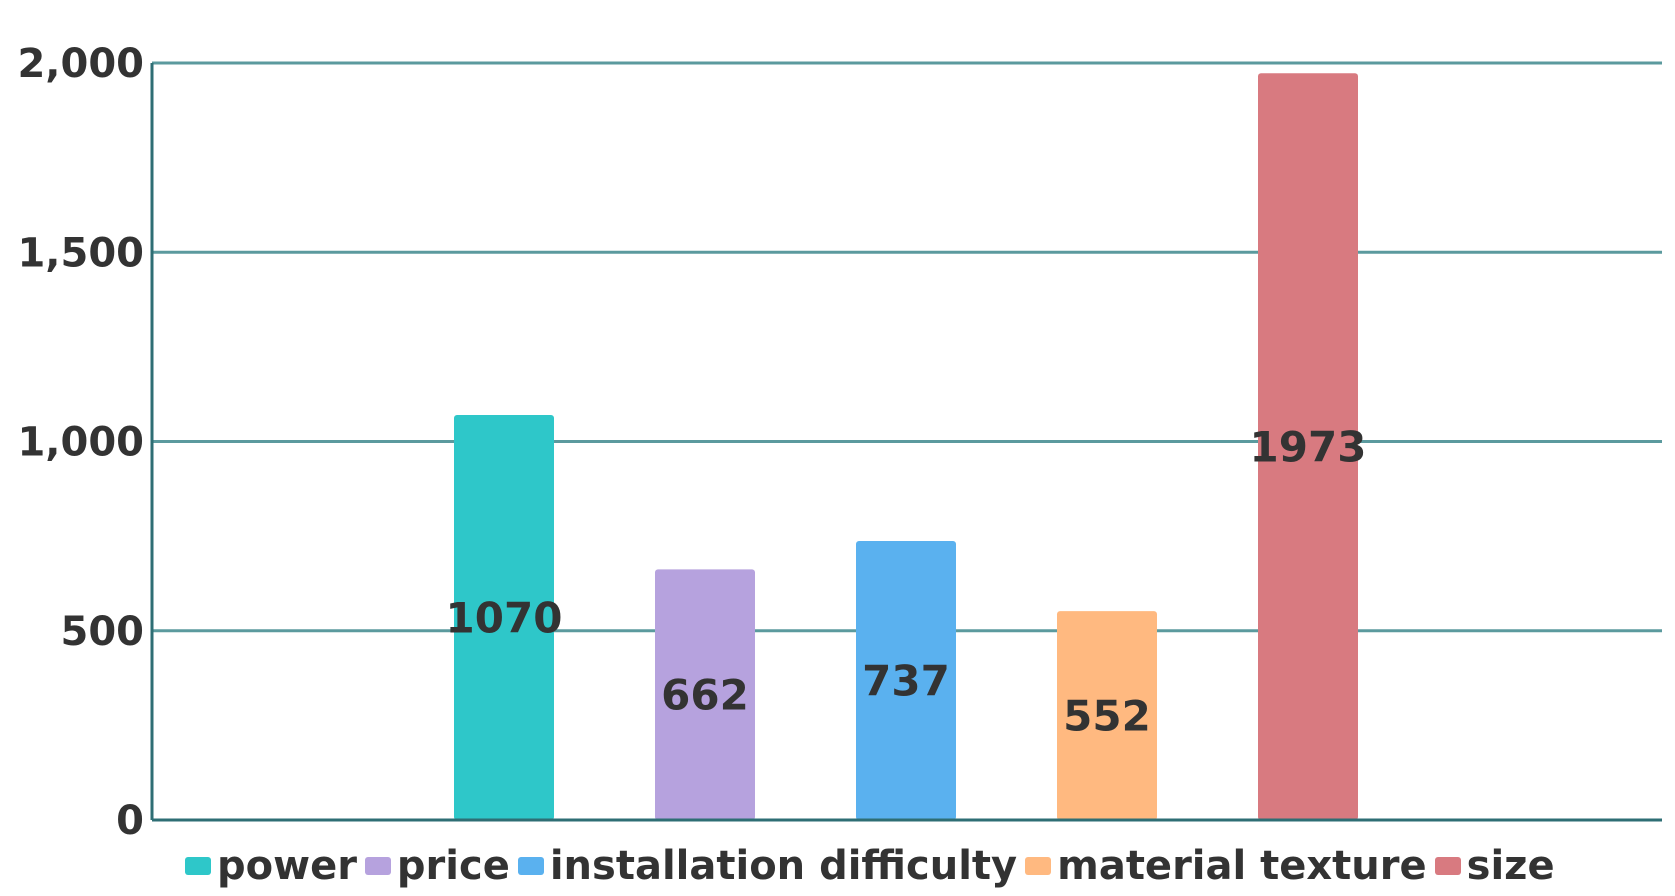 The width and height of the screenshot is (1675, 896). I want to click on y-tick-label: 1,500, so click(80, 253).